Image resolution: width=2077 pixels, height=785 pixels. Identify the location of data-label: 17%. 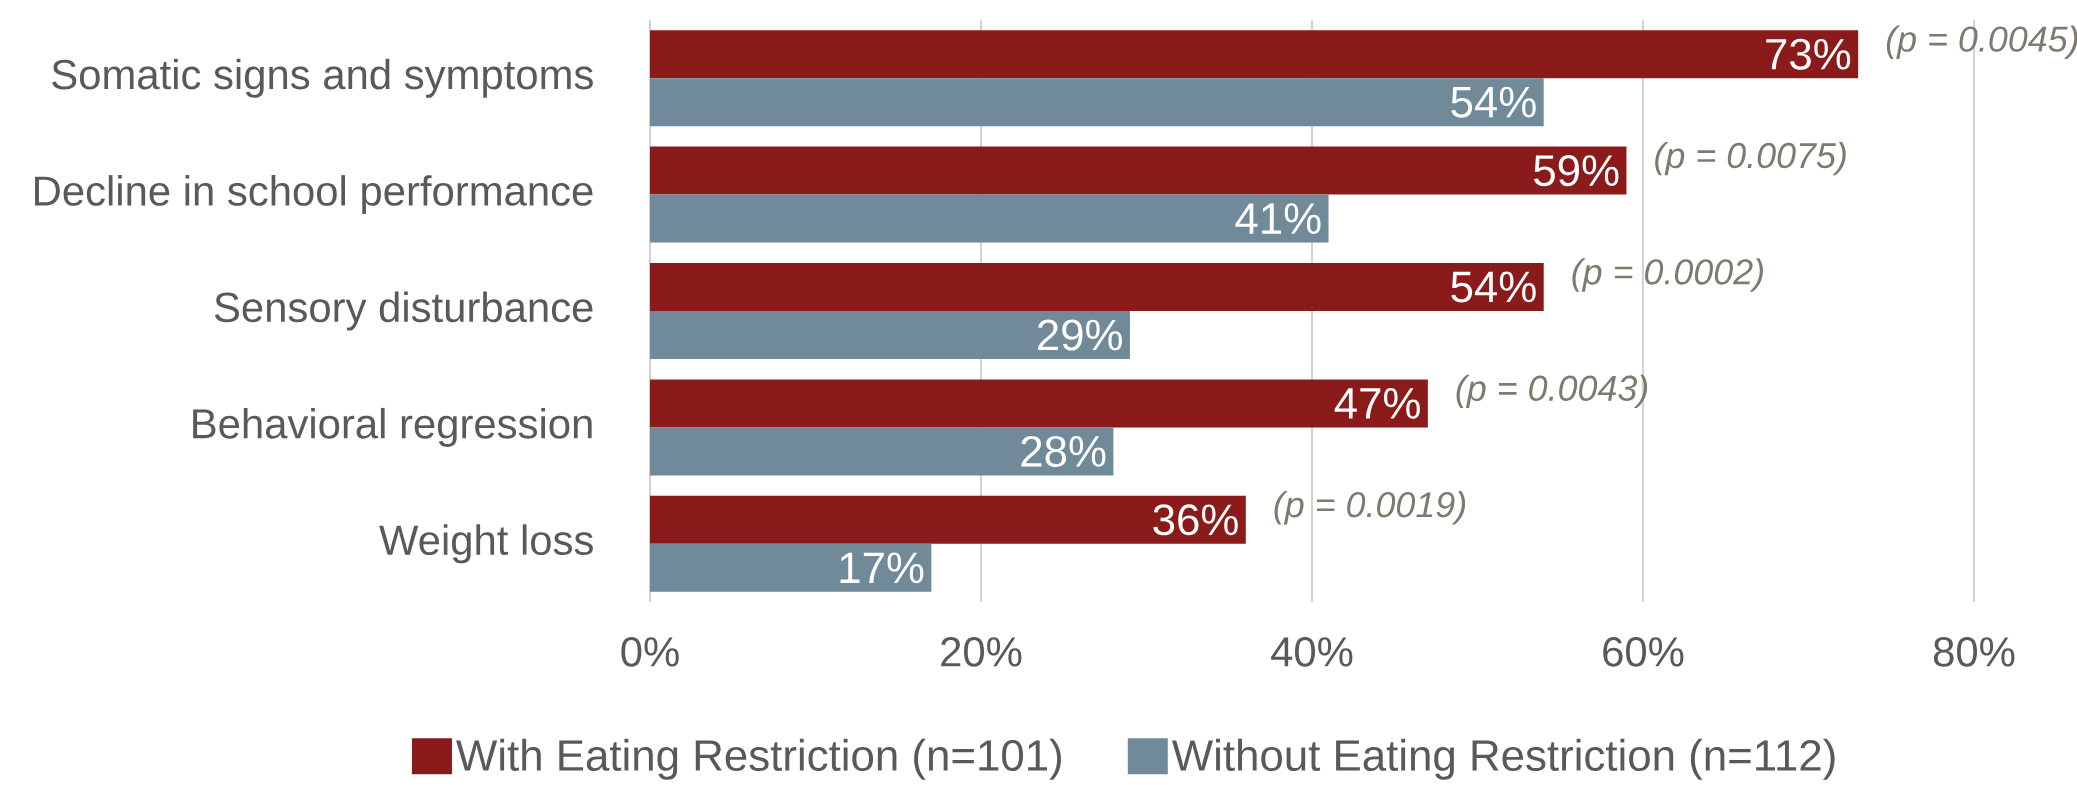
(882, 568).